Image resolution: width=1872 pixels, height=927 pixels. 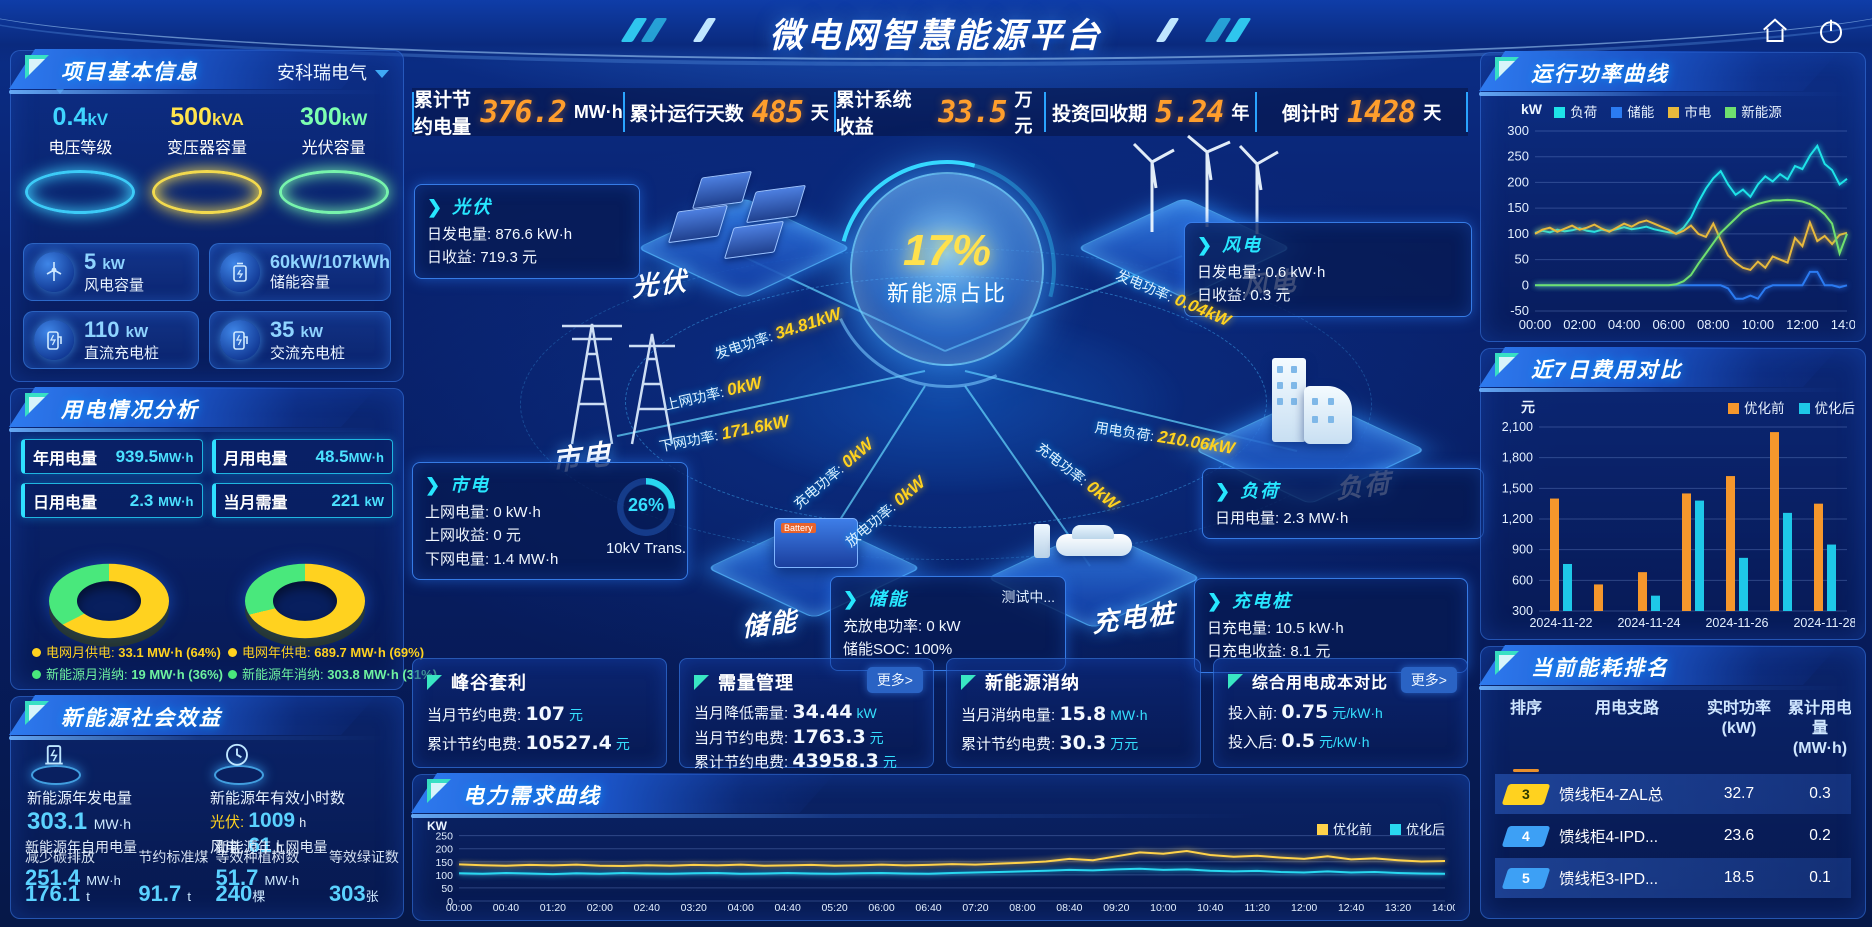 I want to click on legend-item: 电网月供电: 33.1 MW·h (64%), so click(x=126, y=651).